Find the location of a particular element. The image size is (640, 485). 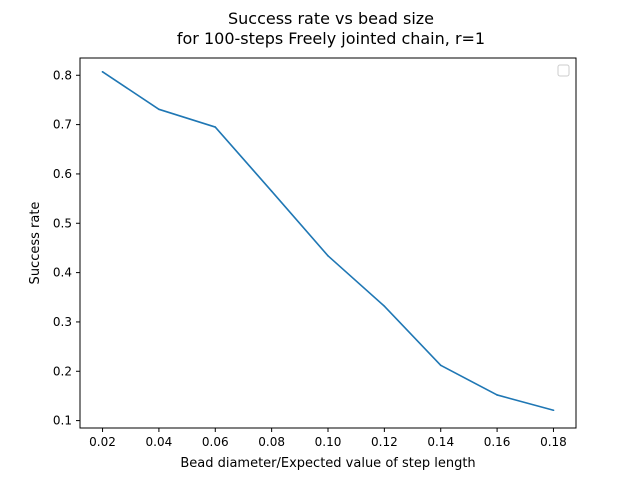

x-tick-label: 0.10 is located at coordinates (328, 442).